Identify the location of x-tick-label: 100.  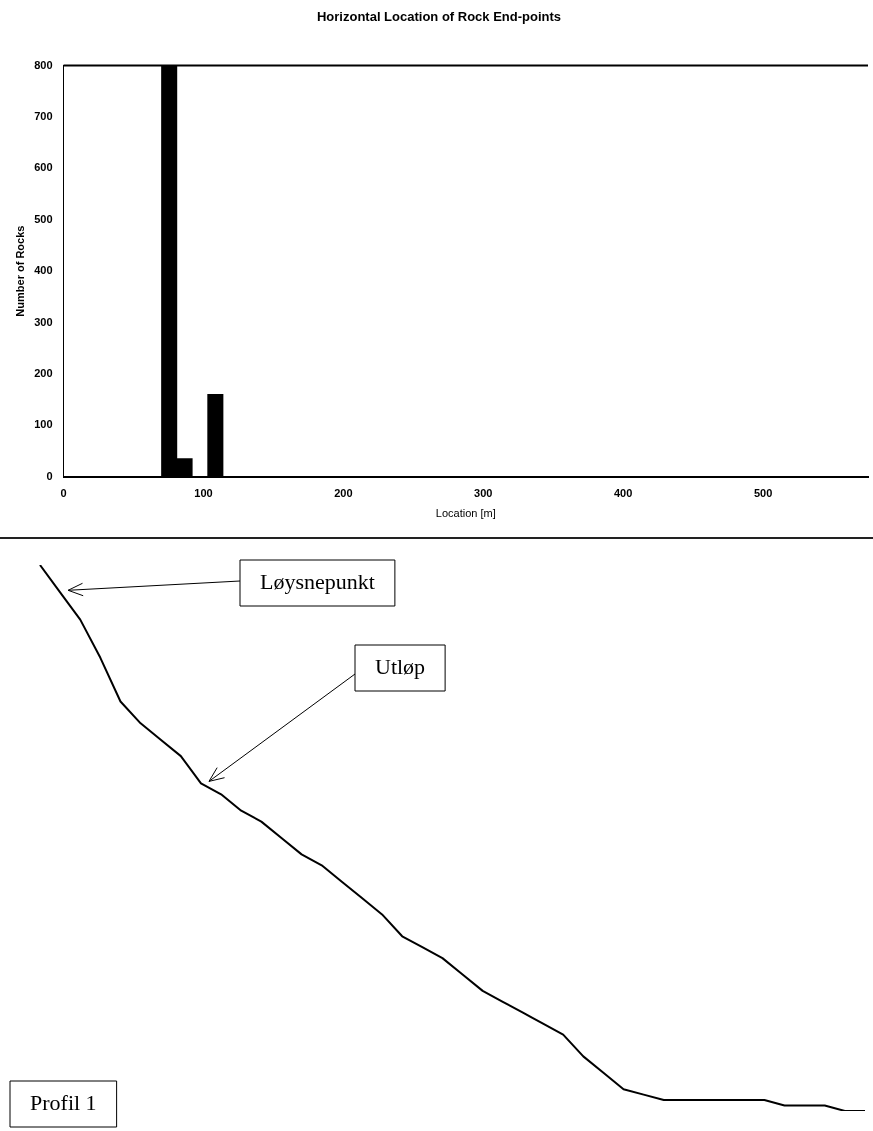
(203, 493).